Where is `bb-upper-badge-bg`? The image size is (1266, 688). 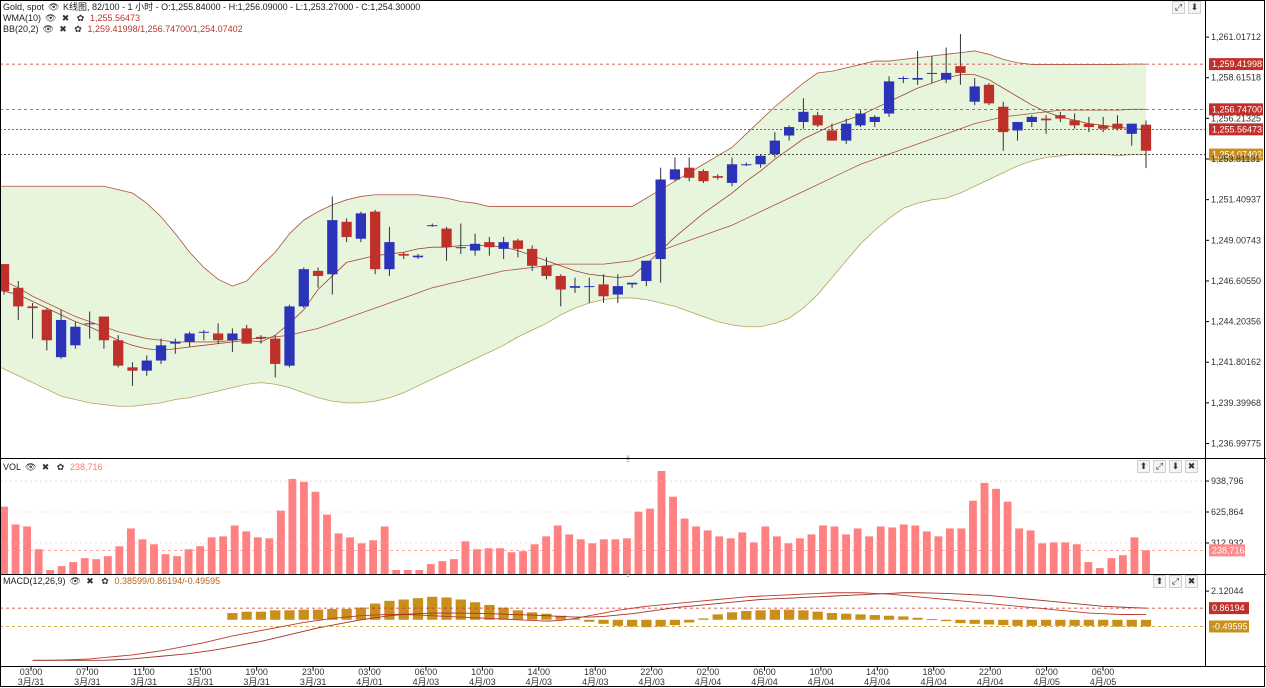
bb-upper-badge-bg is located at coordinates (1236, 64).